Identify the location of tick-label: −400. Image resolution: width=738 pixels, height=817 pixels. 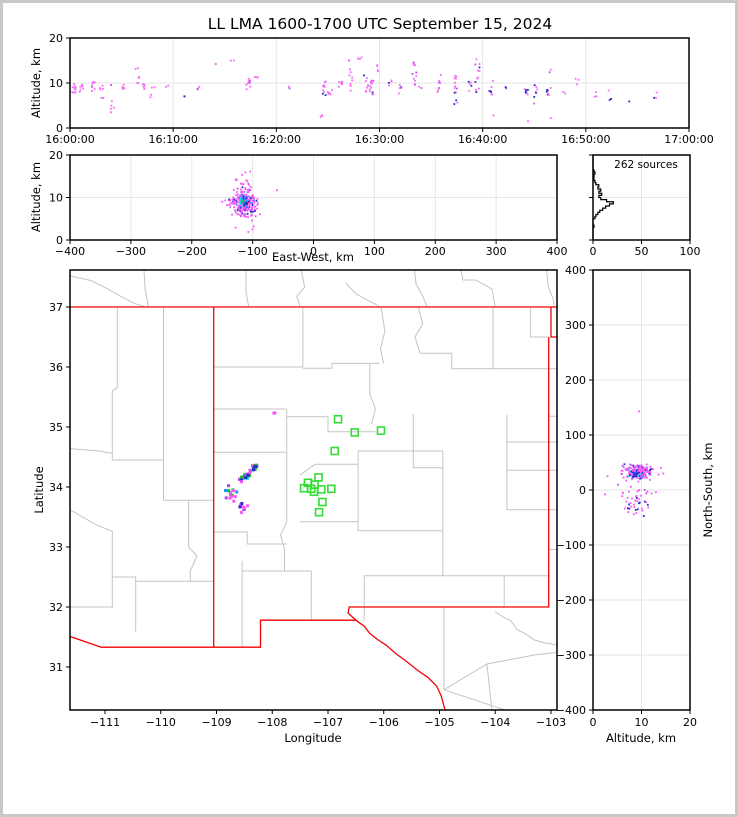
(70, 251).